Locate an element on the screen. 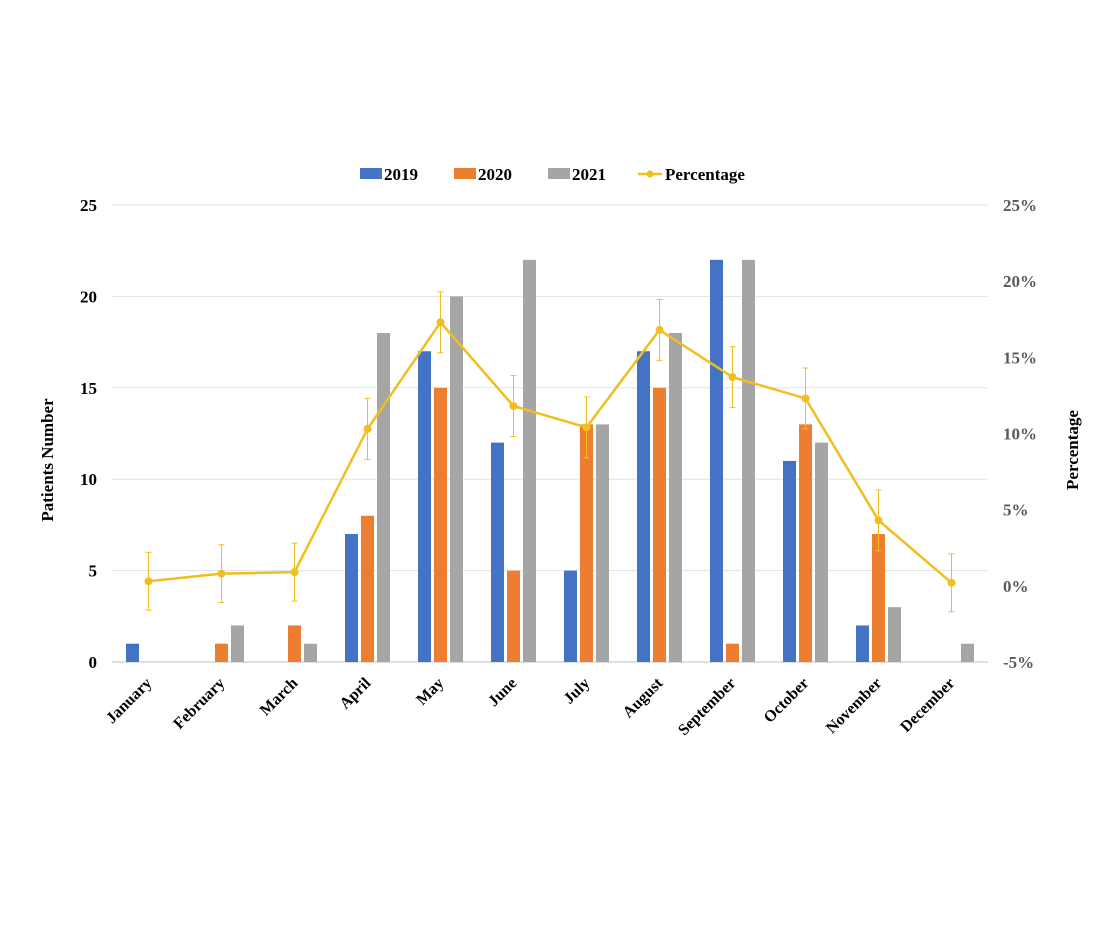 The image size is (1107, 939). y2-tick-label: 0% is located at coordinates (1016, 586).